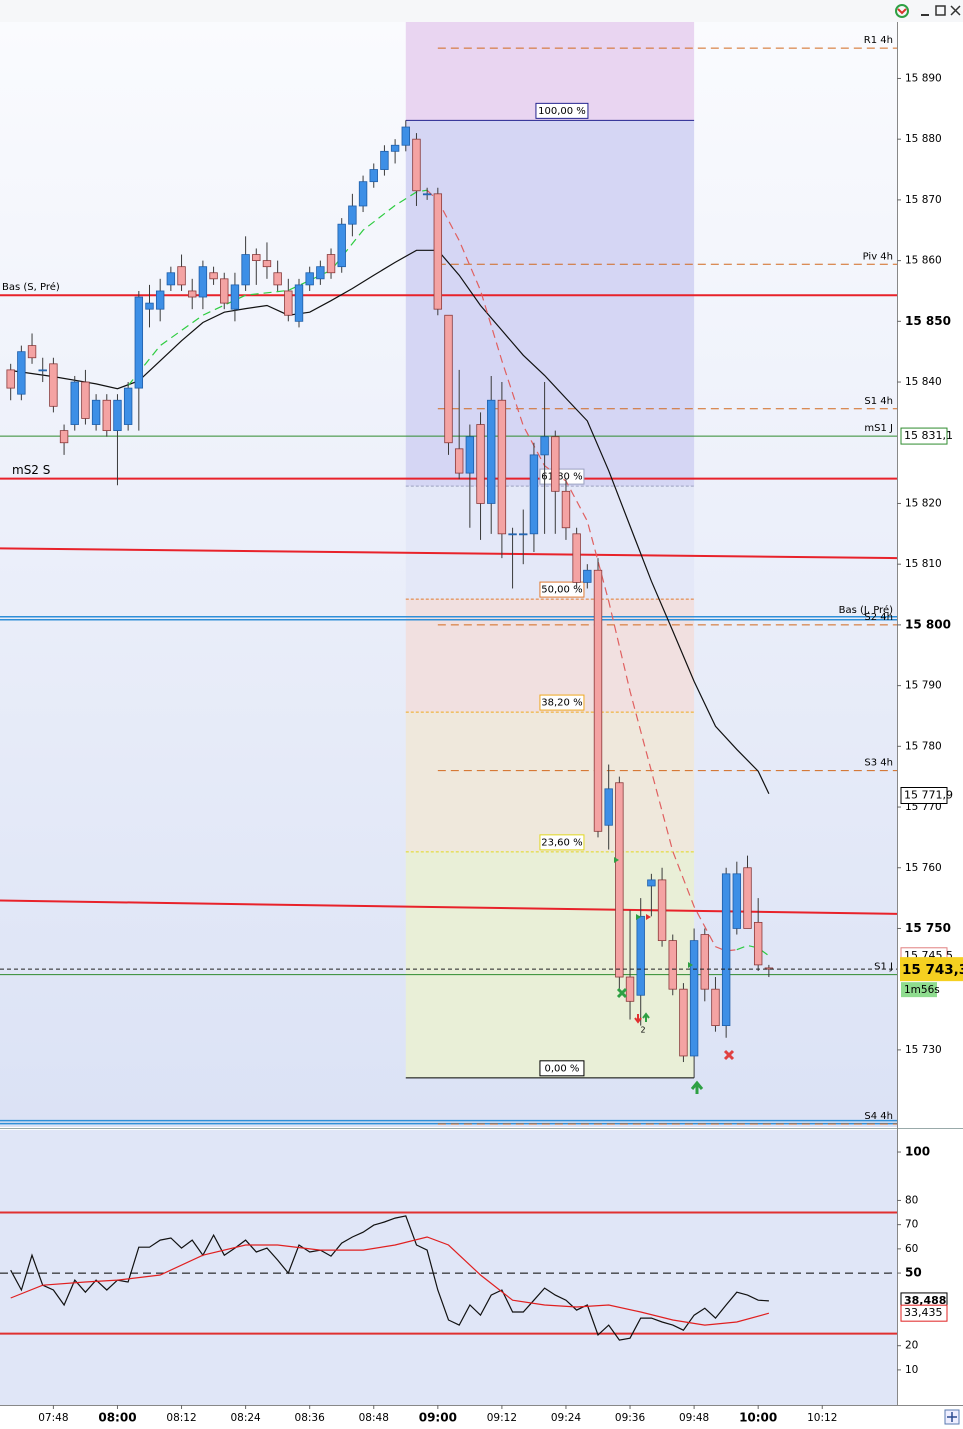  Describe the element at coordinates (923, 139) in the screenshot. I see `y-tick-label: 15 880` at that location.